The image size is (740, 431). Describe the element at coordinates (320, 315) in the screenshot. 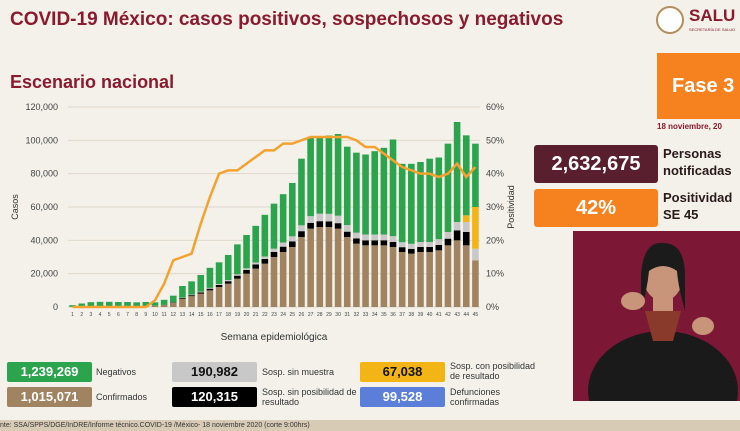

I see `x-tick-label: 28` at that location.